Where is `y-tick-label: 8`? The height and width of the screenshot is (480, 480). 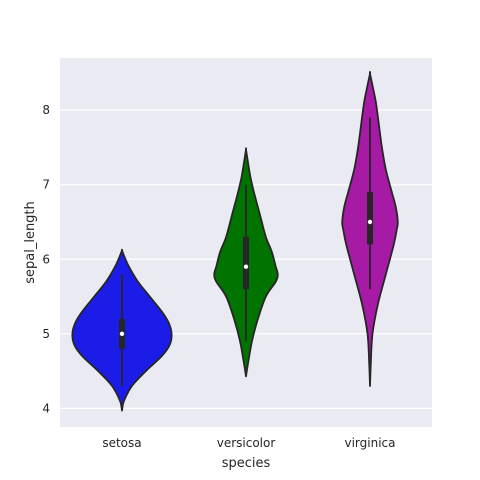 y-tick-label: 8 is located at coordinates (46, 110).